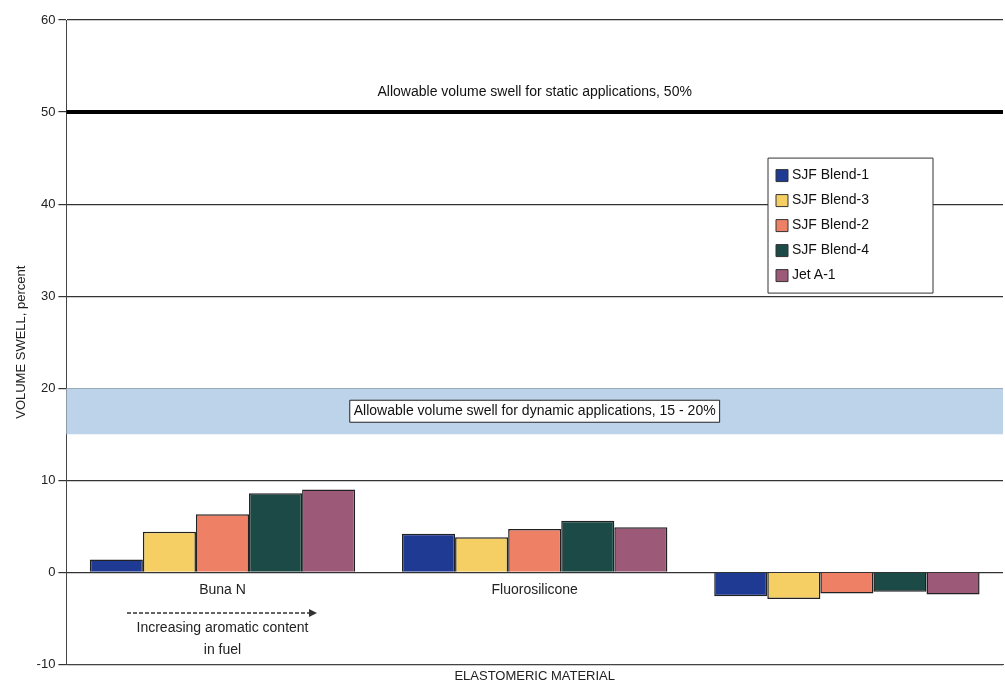 Image resolution: width=1005 pixels, height=698 pixels. Describe the element at coordinates (831, 249) in the screenshot. I see `legend-label: SJF Blend-4` at that location.